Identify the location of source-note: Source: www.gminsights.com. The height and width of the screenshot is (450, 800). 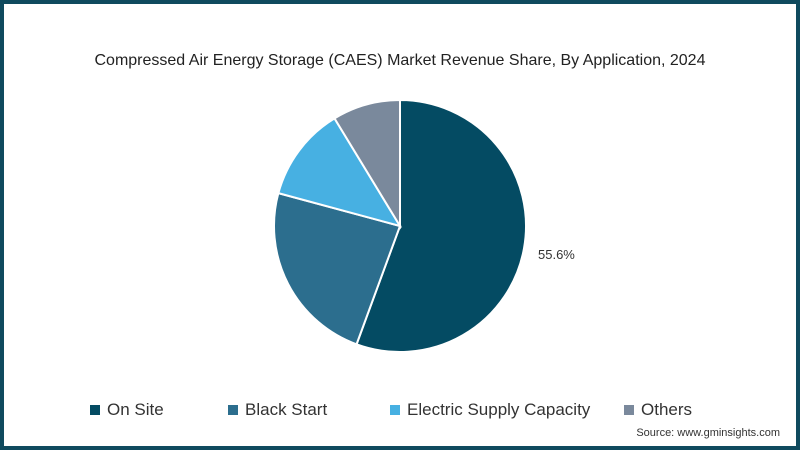
(708, 433).